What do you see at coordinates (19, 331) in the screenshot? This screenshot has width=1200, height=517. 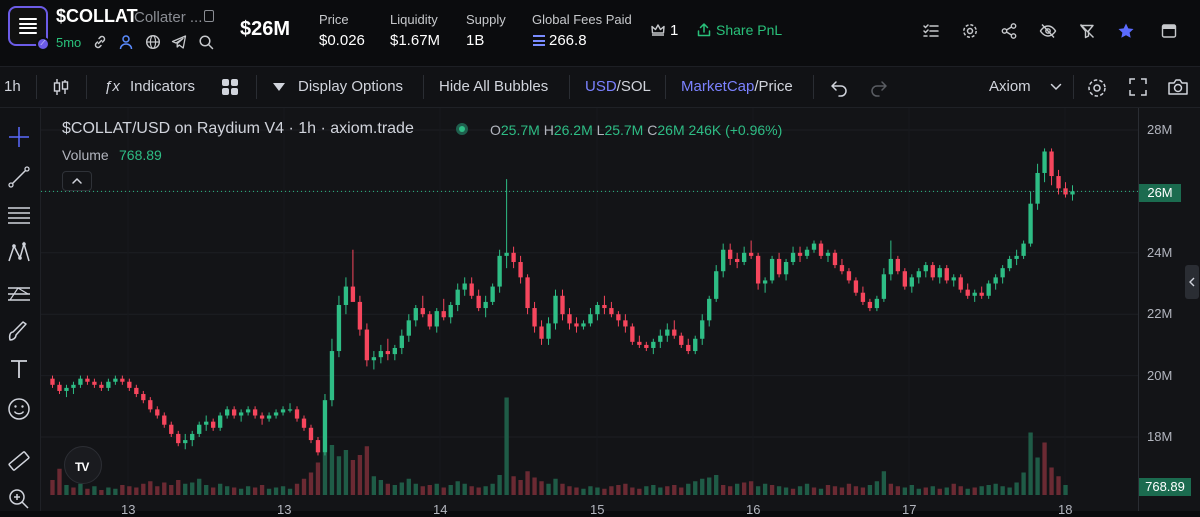 I see `brush-icon` at bounding box center [19, 331].